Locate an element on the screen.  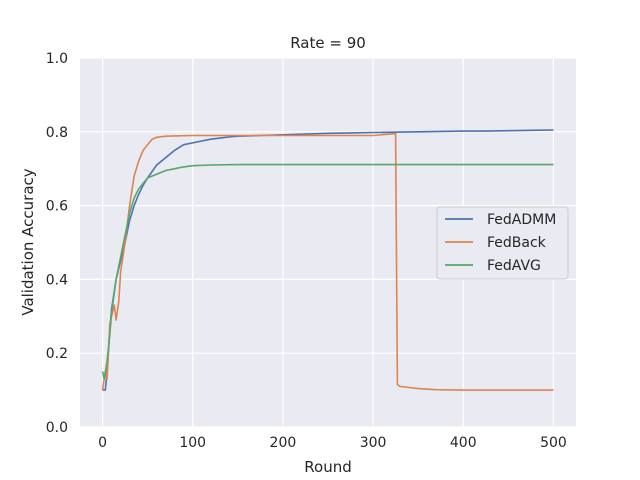
x-axis-label: Round is located at coordinates (327, 467).